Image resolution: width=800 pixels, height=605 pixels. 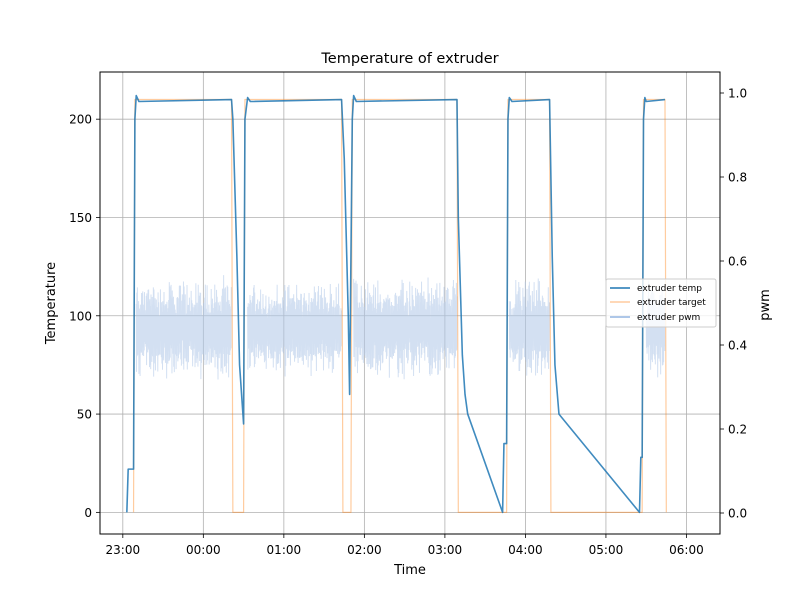 I want to click on x-axis-label: Time, so click(x=409, y=570).